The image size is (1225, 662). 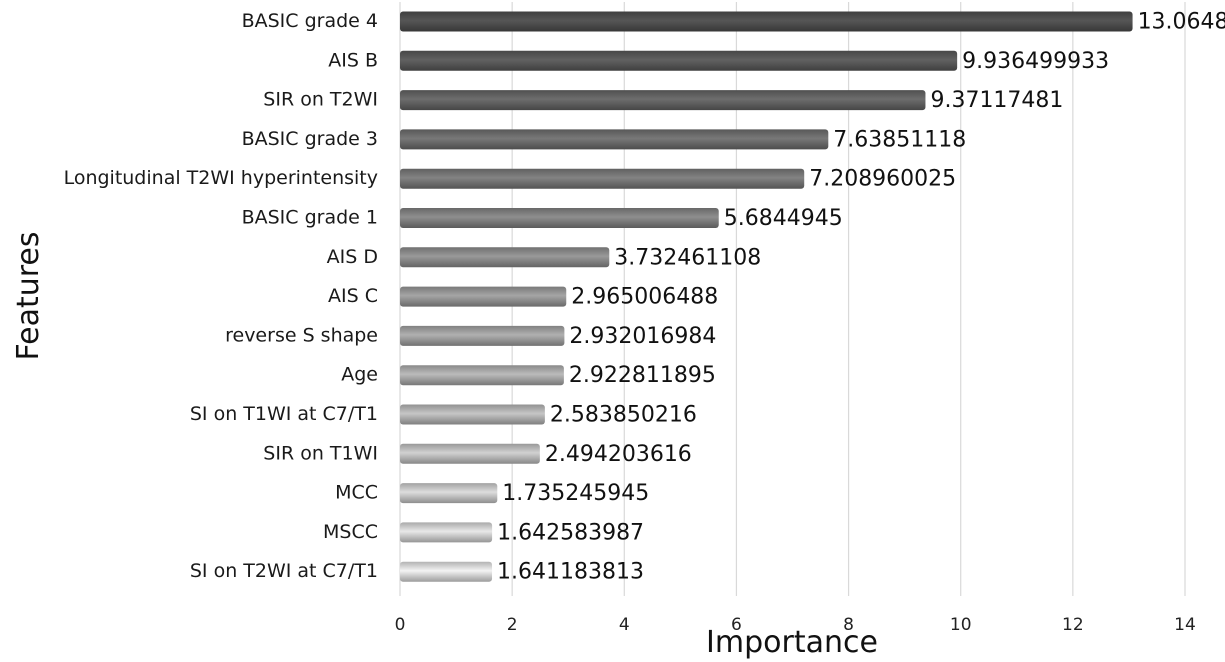 What do you see at coordinates (783, 218) in the screenshot?
I see `value-label-5: 5.6844945` at bounding box center [783, 218].